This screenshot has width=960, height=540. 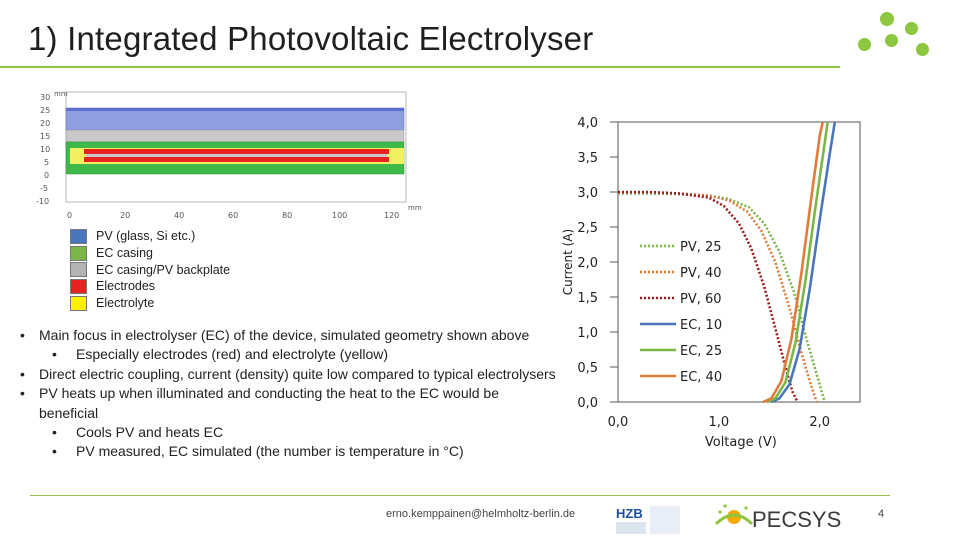 What do you see at coordinates (45, 97) in the screenshot?
I see `y-tick-label: 30` at bounding box center [45, 97].